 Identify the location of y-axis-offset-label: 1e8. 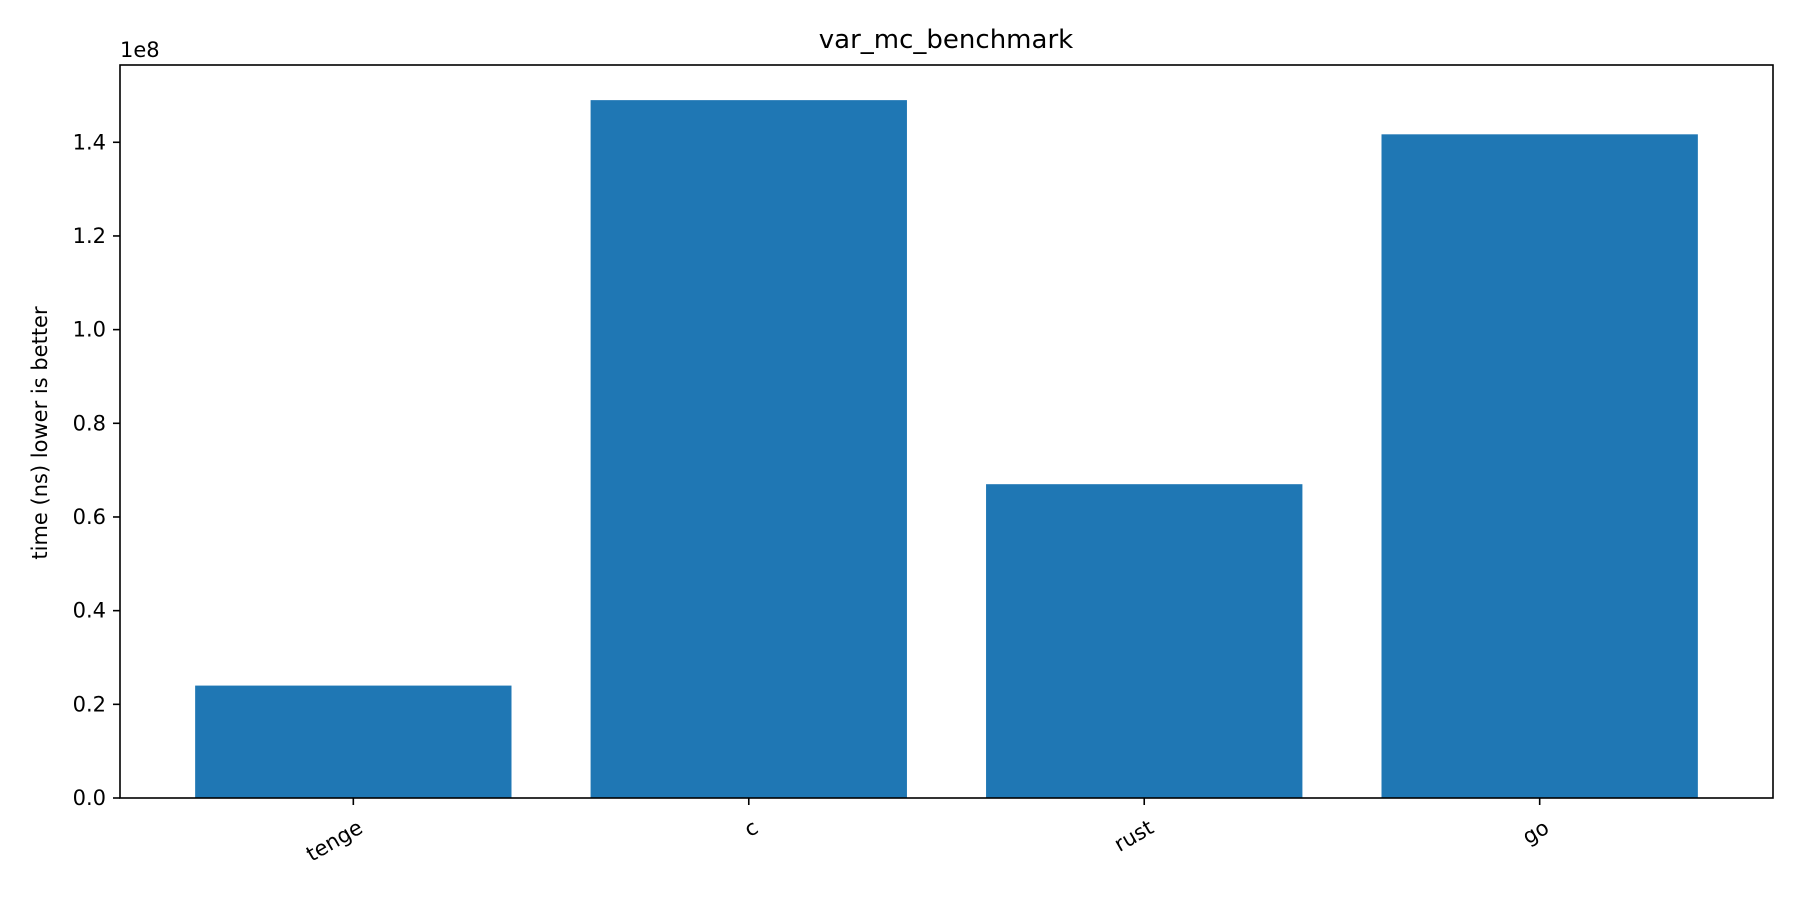
(140, 50).